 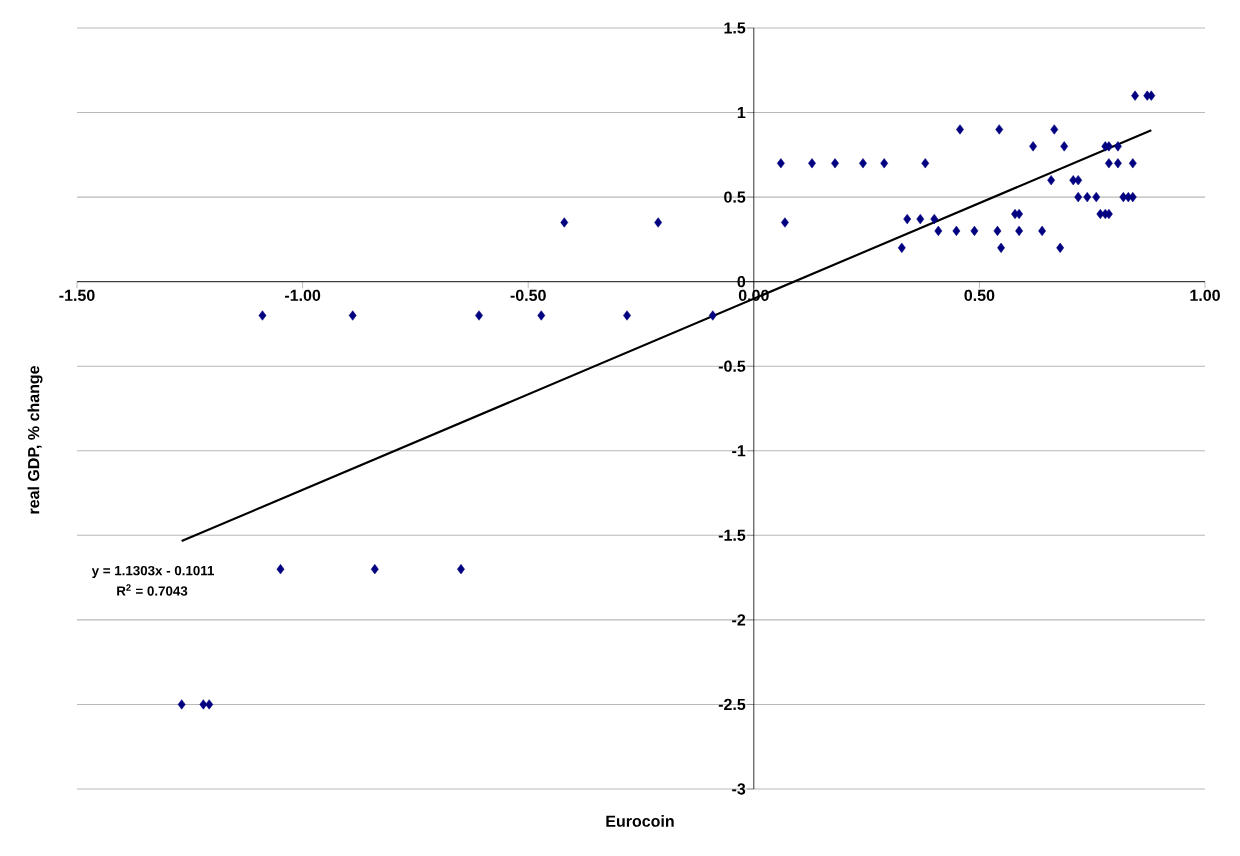 What do you see at coordinates (741, 113) in the screenshot?
I see `y-tick-label: 1` at bounding box center [741, 113].